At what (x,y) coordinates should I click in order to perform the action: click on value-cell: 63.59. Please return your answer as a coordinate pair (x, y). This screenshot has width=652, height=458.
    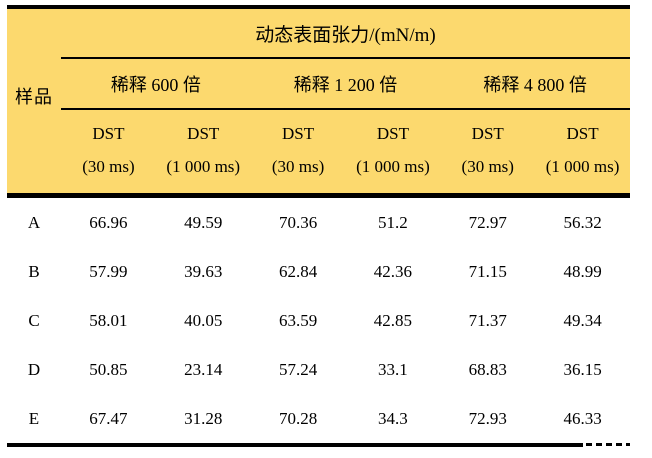
    Looking at the image, I should click on (298, 320).